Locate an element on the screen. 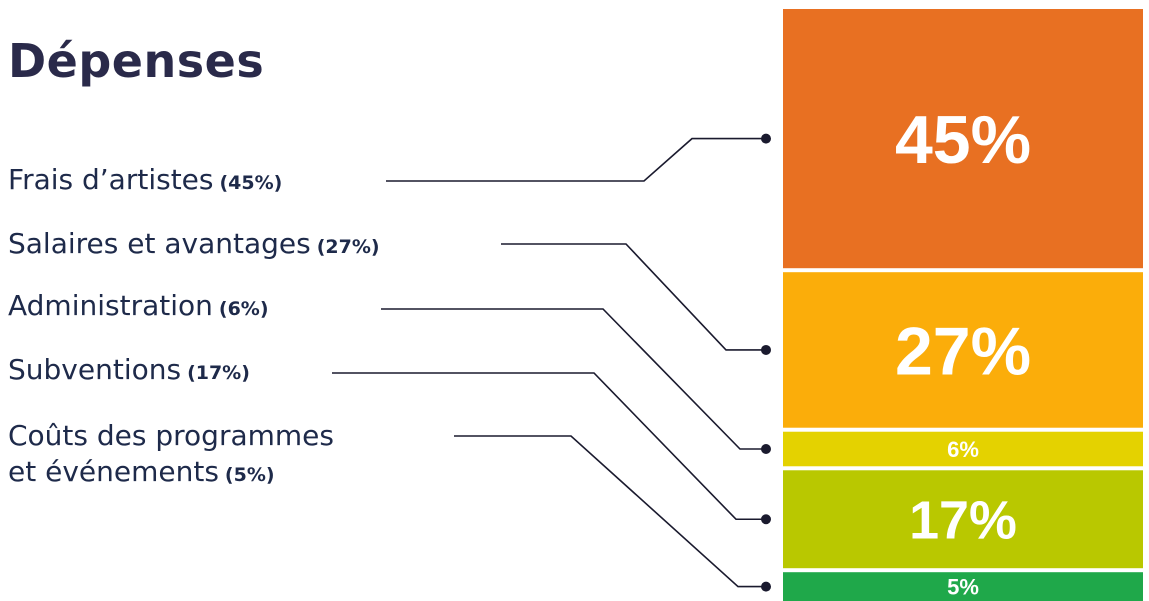 This screenshot has height=601, width=1149. legend-label-text-line-2: et événements is located at coordinates (113, 471).